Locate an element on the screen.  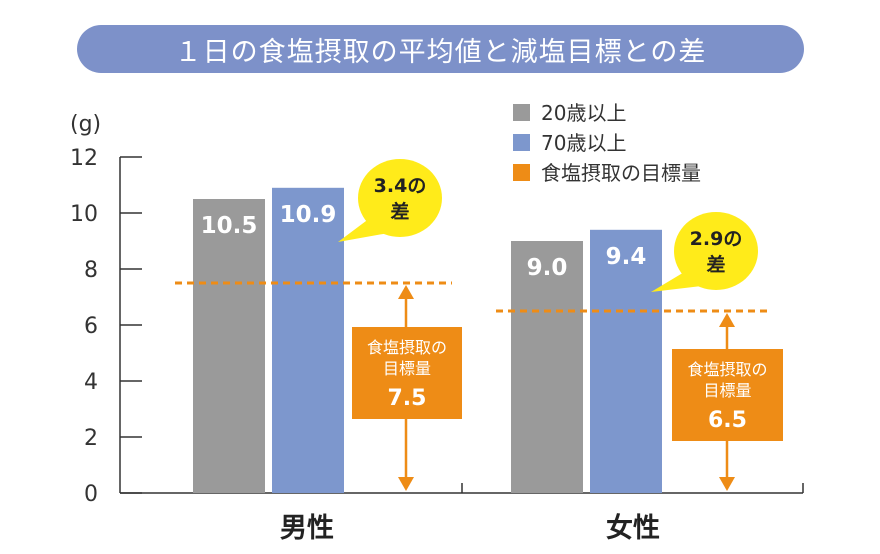
legend-target-label: 食塩摂取の目標量 is located at coordinates (621, 173).